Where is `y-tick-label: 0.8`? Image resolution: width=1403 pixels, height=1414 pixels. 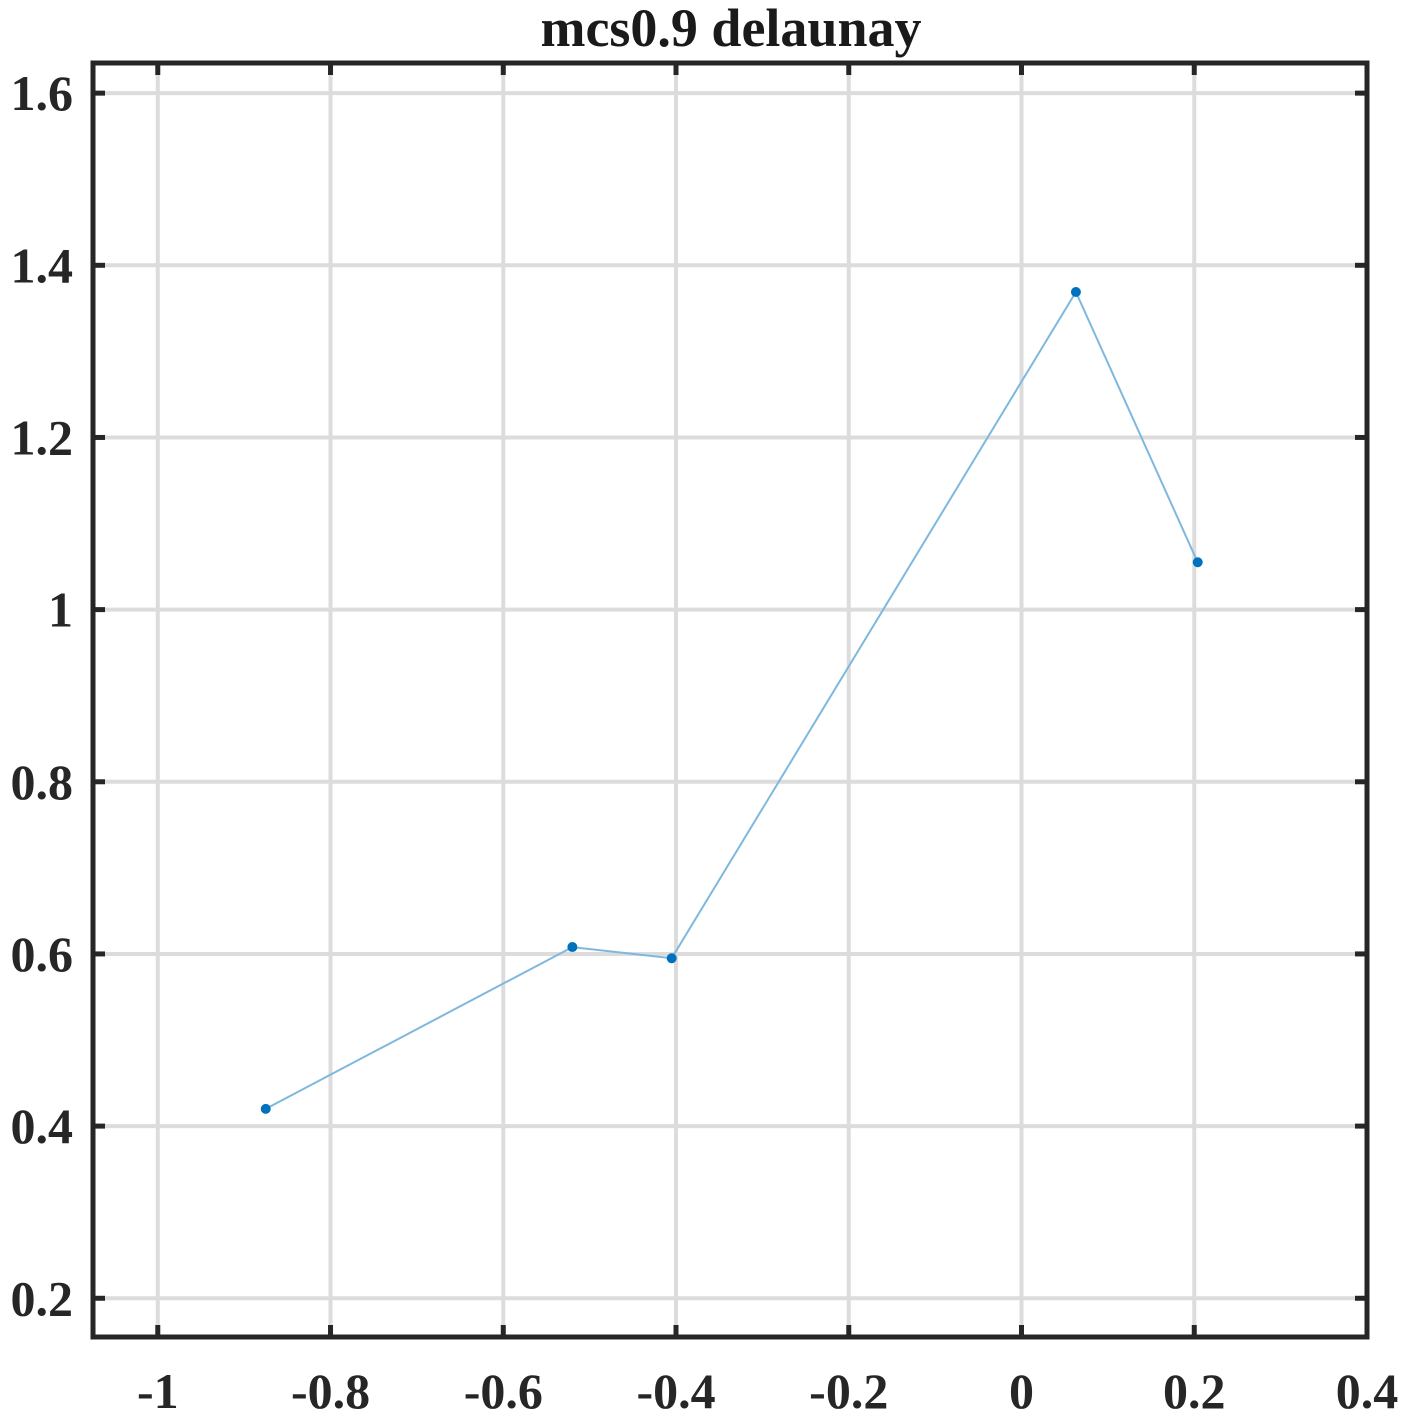
y-tick-label: 0.8 is located at coordinates (42, 782).